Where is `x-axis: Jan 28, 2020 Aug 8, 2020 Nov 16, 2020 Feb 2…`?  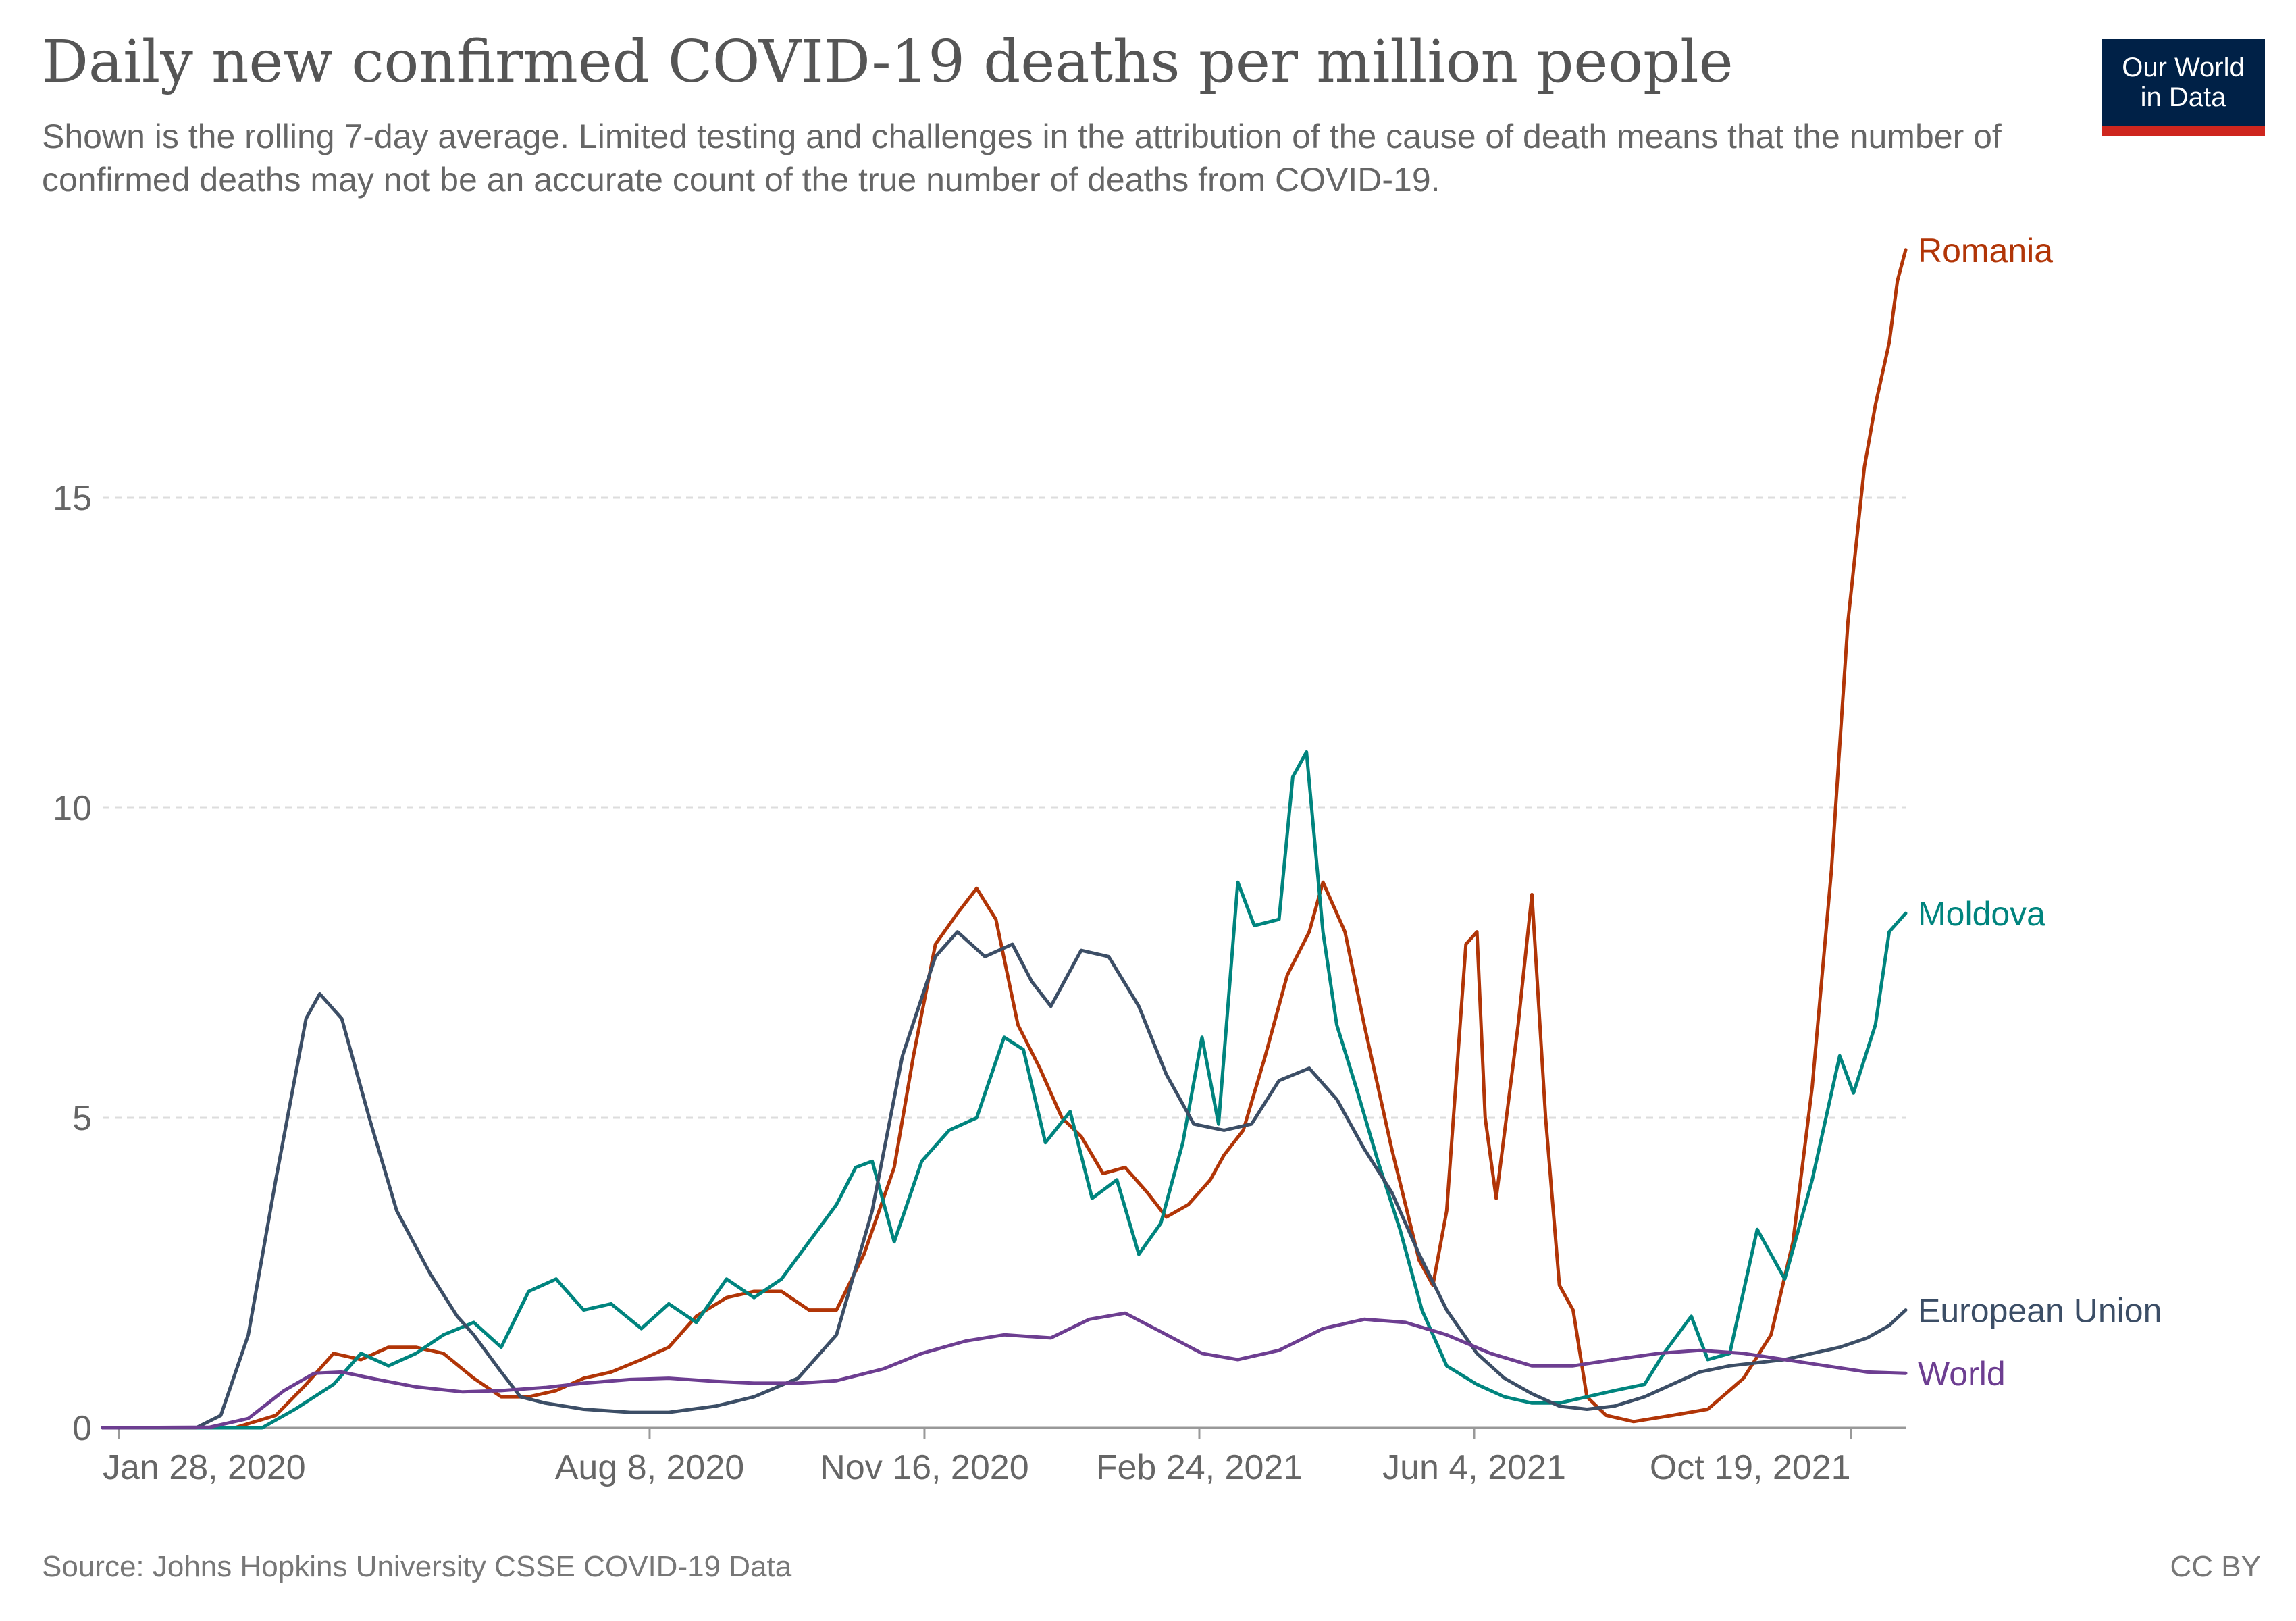
x-axis: Jan 28, 2020 Aug 8, 2020 Nov 16, 2020 Feb 2… is located at coordinates (1004, 1456).